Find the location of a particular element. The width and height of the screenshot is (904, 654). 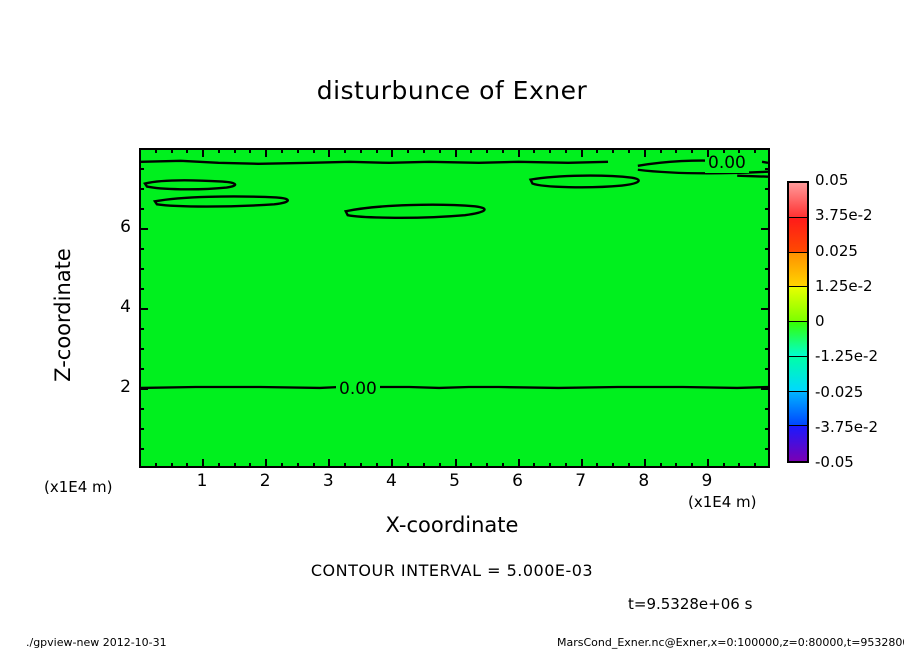

contour-interval-text: CONTOUR INTERVAL = 5.000E-03 is located at coordinates (452, 570).